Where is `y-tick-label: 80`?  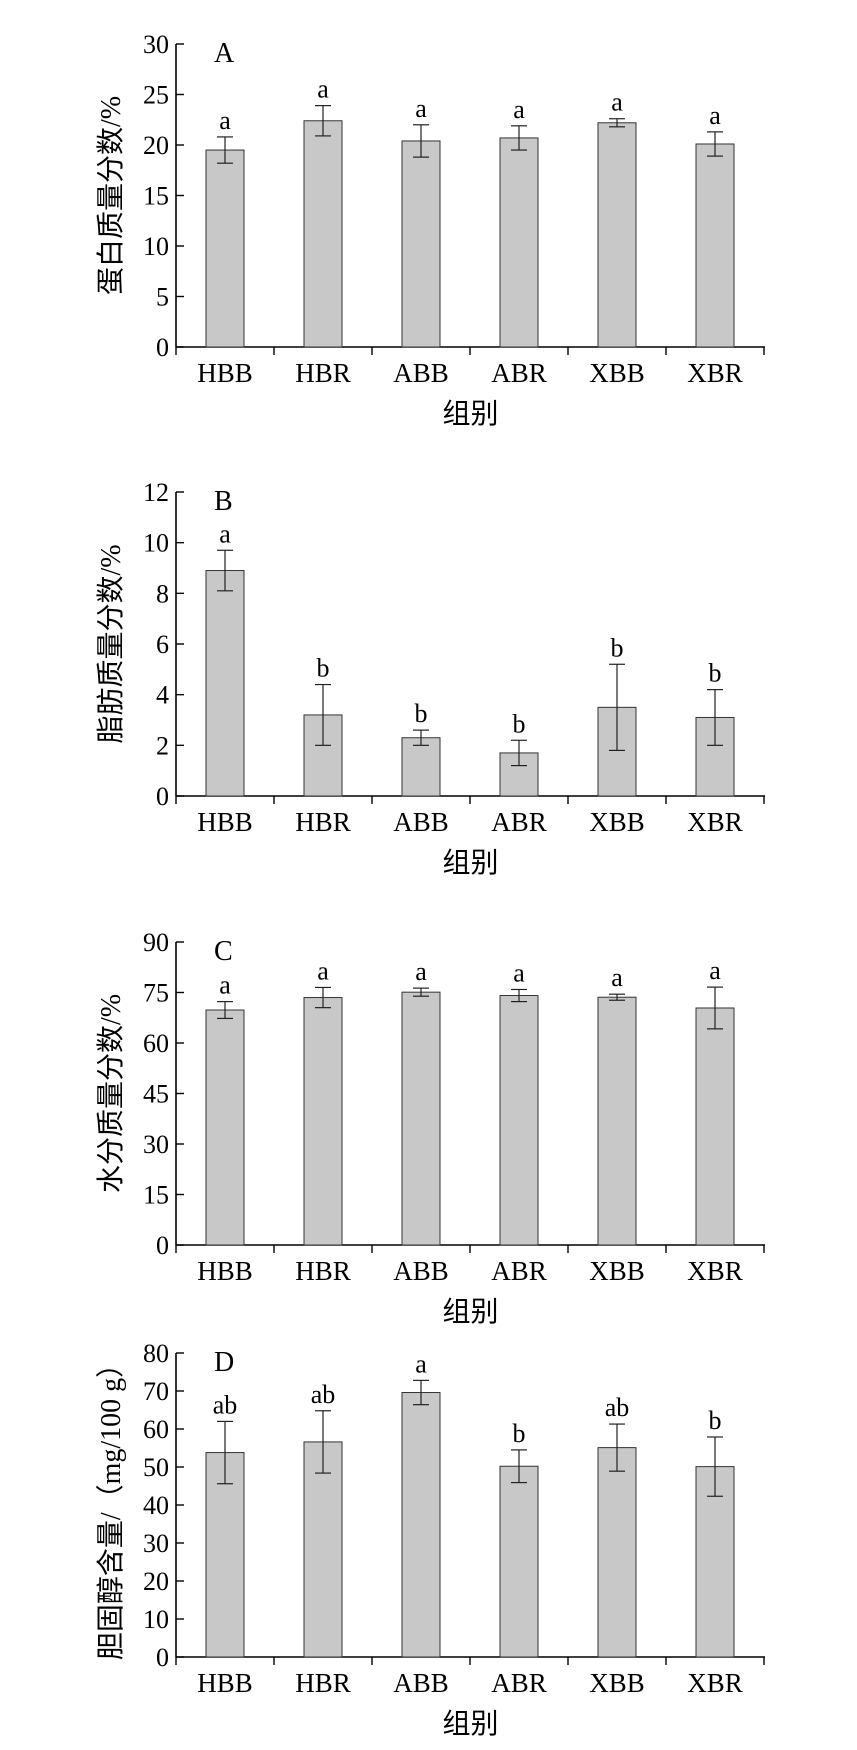 y-tick-label: 80 is located at coordinates (156, 1353).